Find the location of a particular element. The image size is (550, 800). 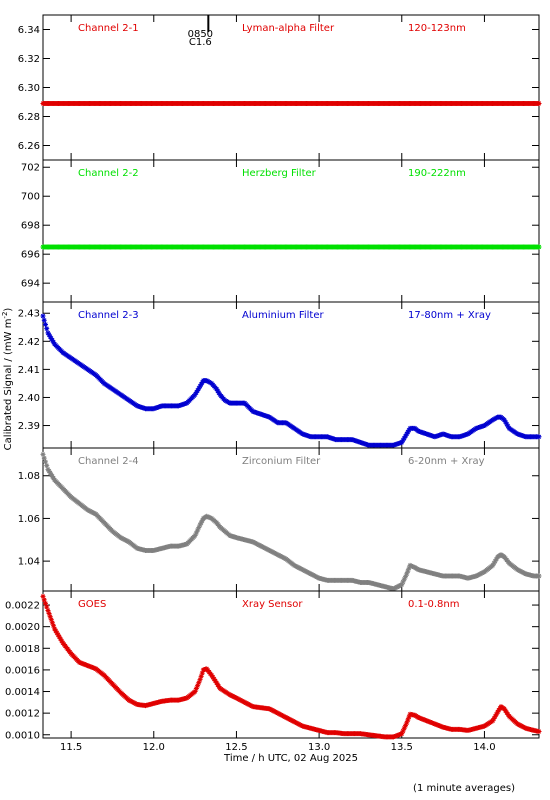

y-tick-label: 2.42 is located at coordinates (29, 342).